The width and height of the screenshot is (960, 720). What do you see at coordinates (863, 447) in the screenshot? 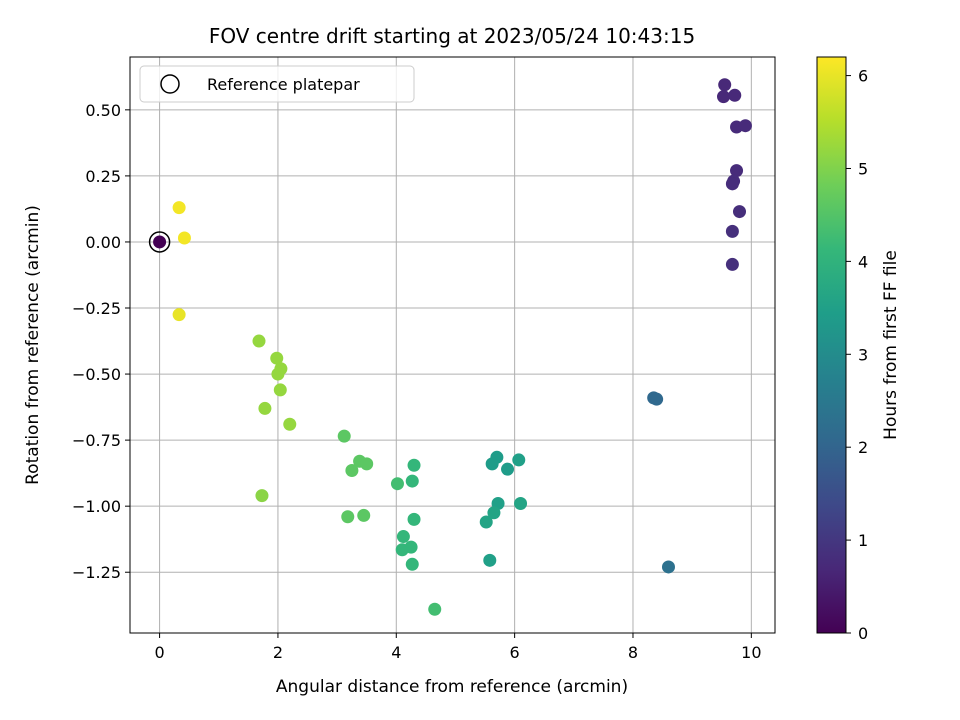
I see `colorbar-tick-label: 2` at bounding box center [863, 447].